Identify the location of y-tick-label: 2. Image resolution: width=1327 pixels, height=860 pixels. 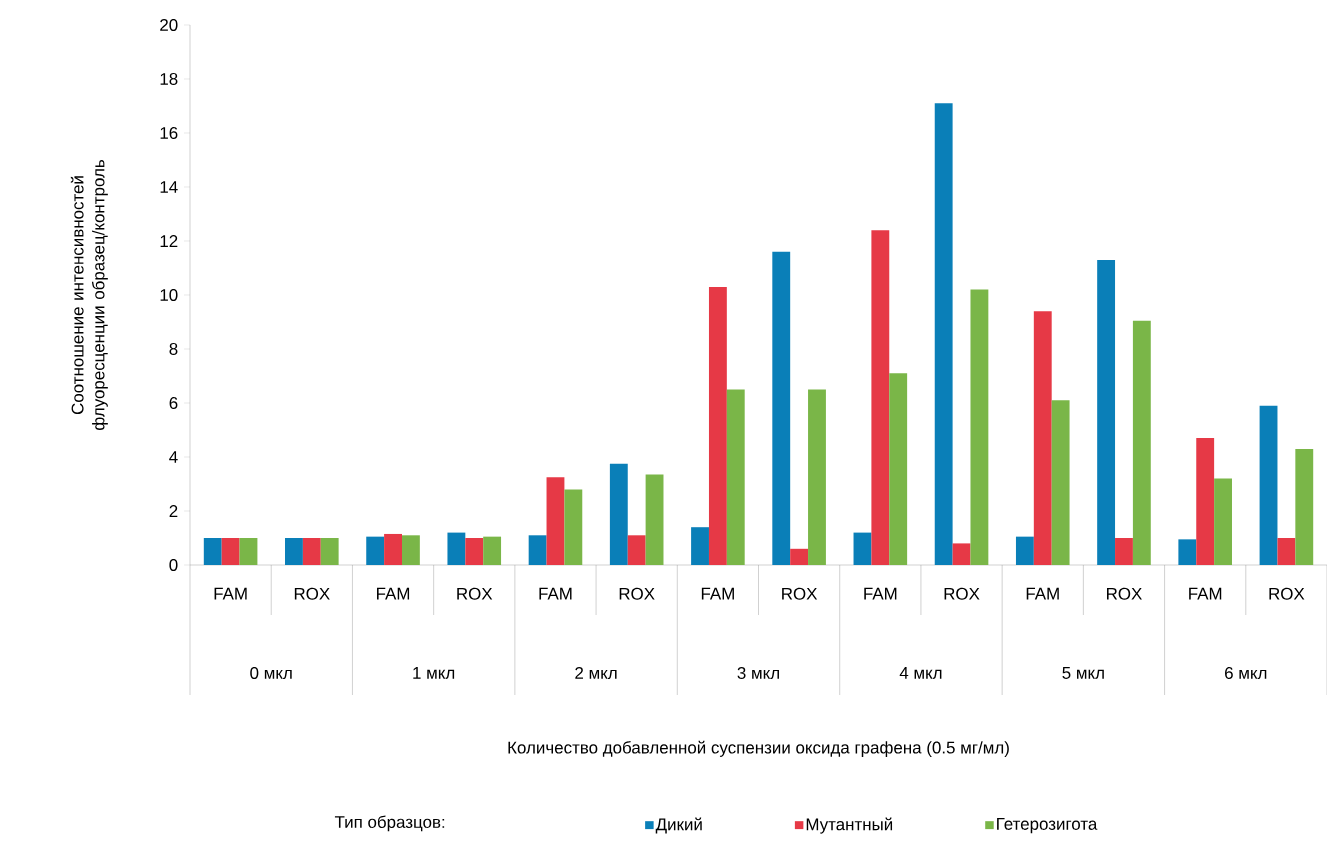
(173, 511).